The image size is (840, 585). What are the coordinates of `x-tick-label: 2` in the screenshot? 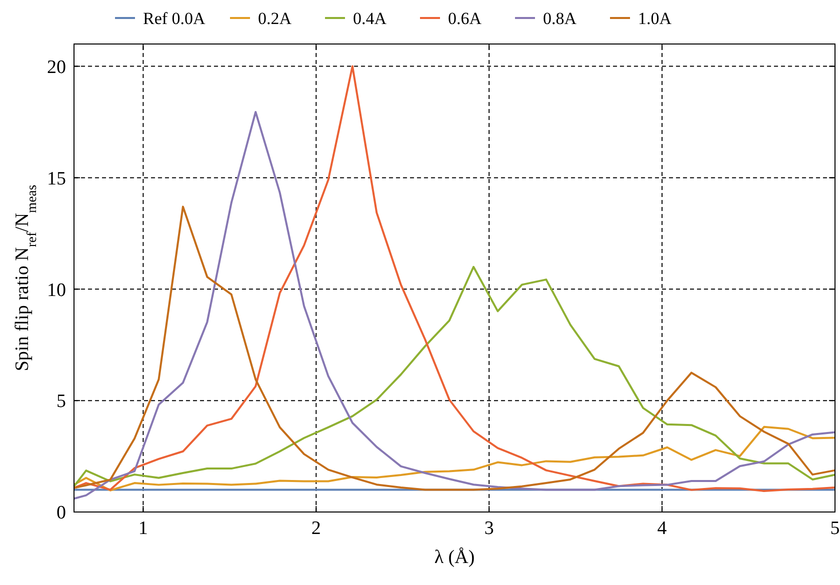 It's located at (316, 528).